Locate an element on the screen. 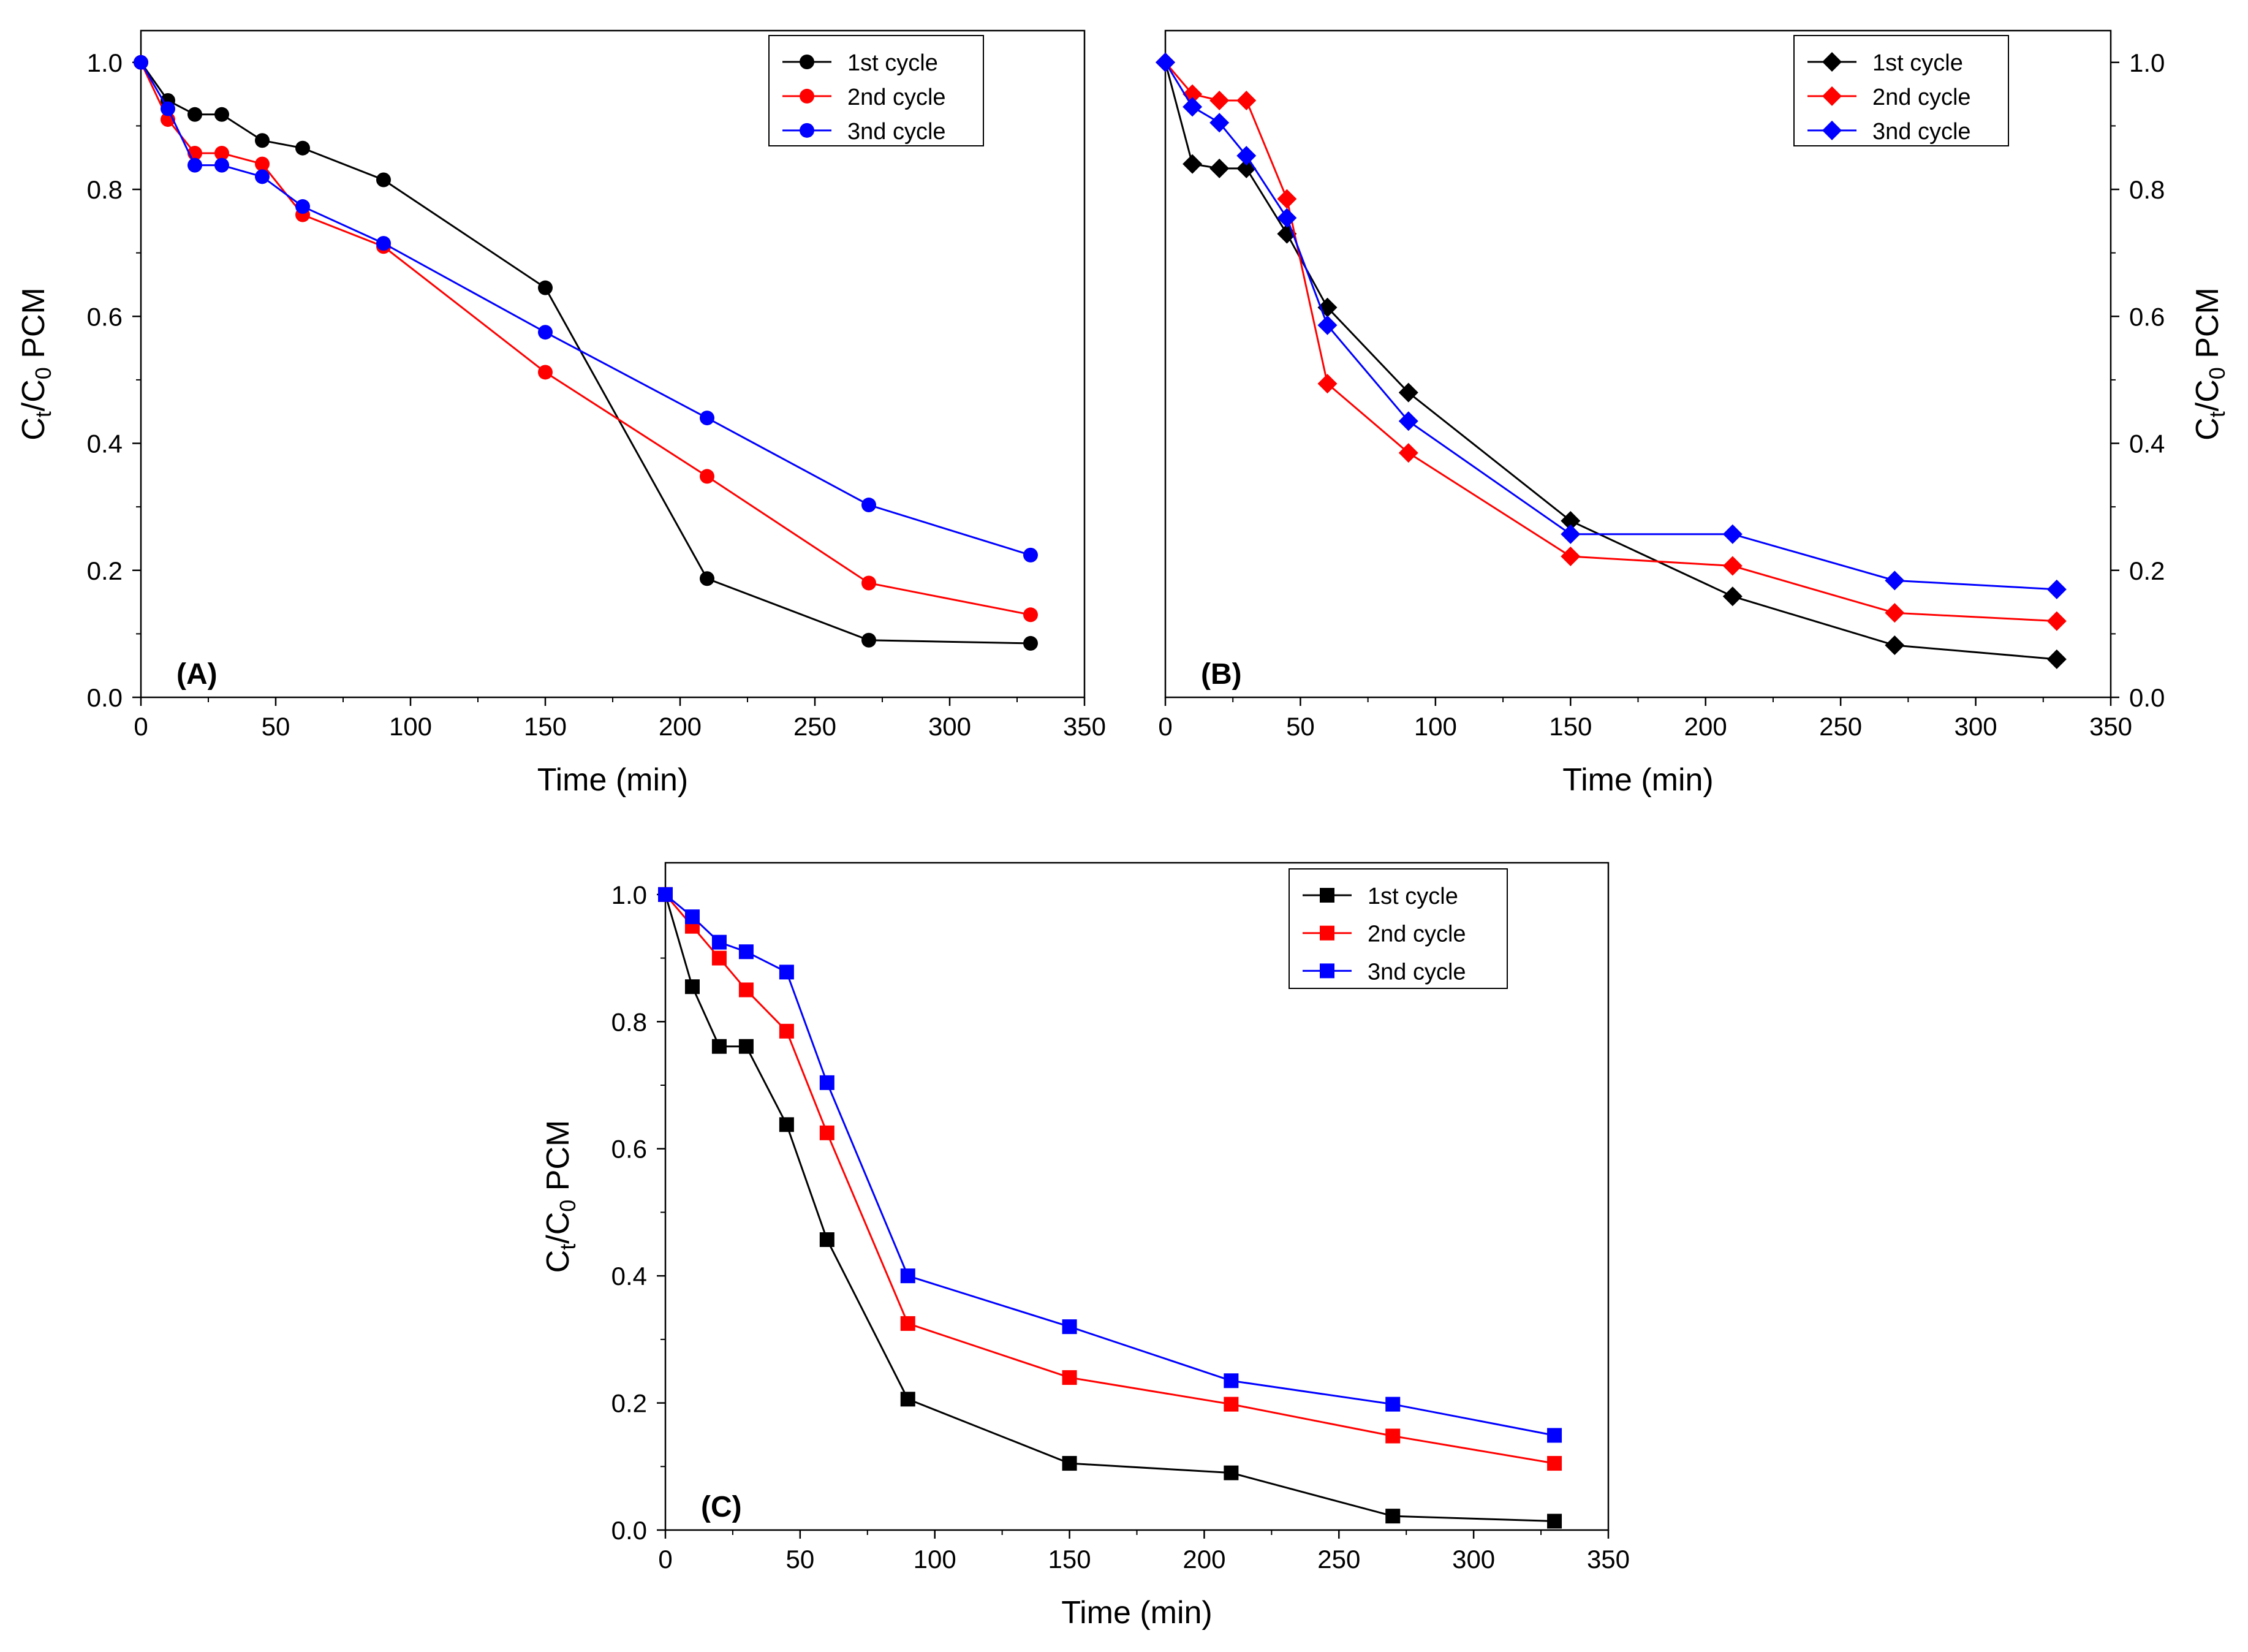 Image resolution: width=2248 pixels, height=1652 pixels. x-tick-label: 0 is located at coordinates (141, 726).